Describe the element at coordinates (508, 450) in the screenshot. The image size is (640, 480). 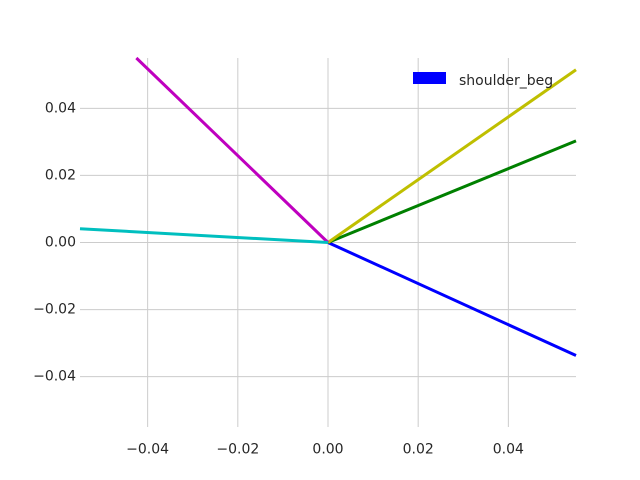
I see `x-tick-label: 0.04` at that location.